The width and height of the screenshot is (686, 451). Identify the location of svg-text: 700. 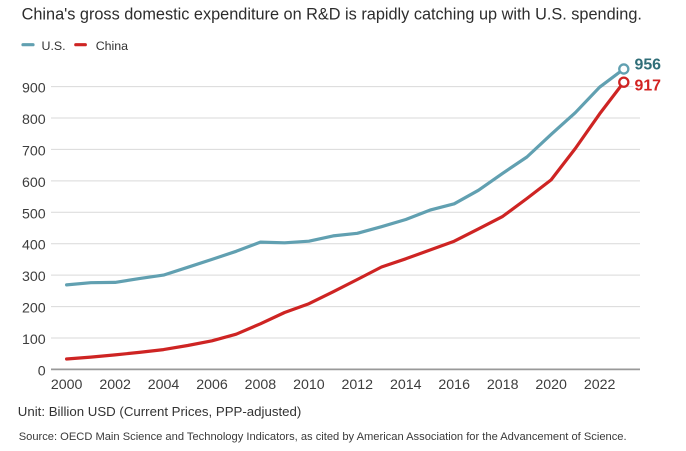
(34, 151).